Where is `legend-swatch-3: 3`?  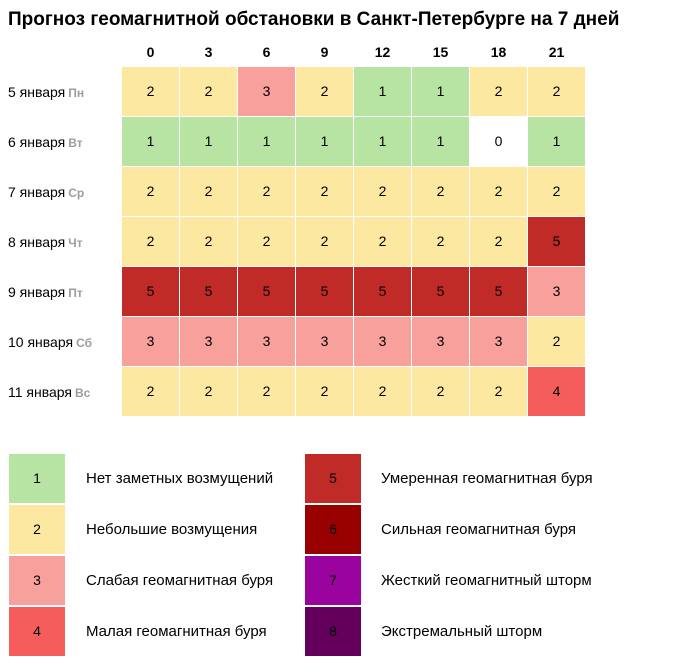 legend-swatch-3: 3 is located at coordinates (37, 580).